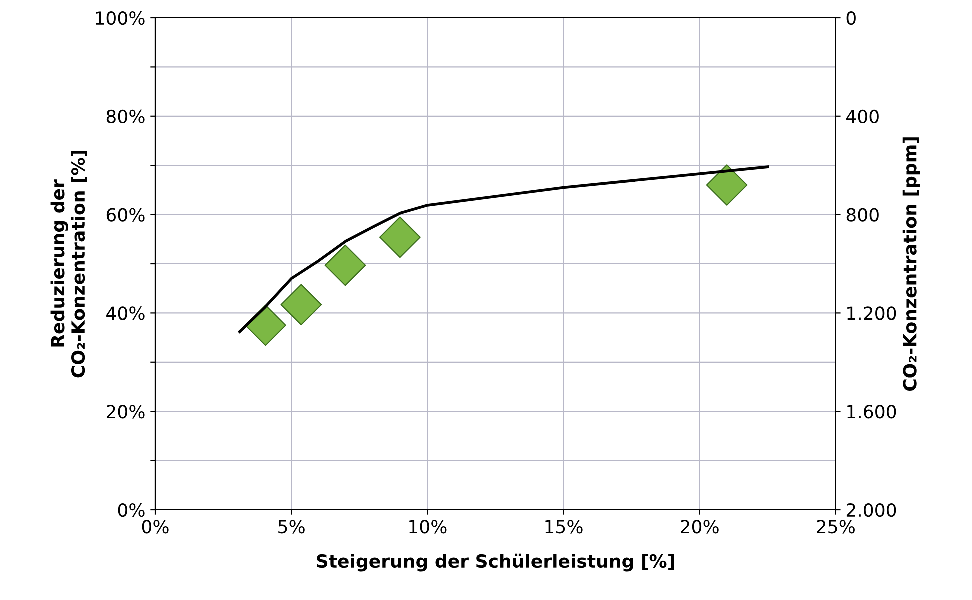 The height and width of the screenshot is (600, 972). I want to click on x-tick-label: 25%, so click(836, 527).